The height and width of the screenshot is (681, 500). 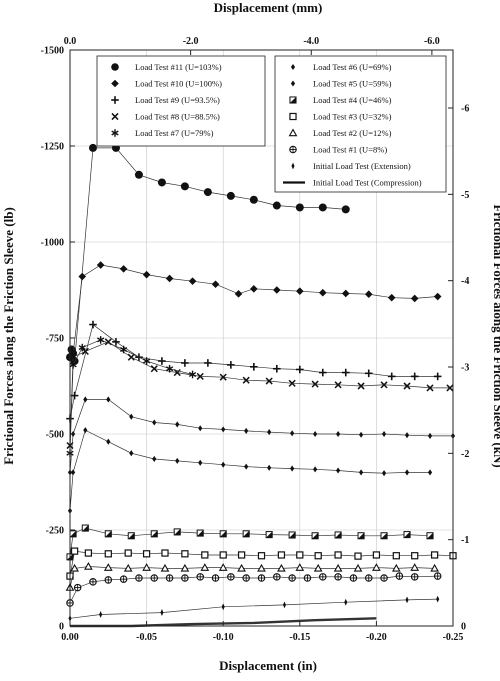 What do you see at coordinates (352, 133) in the screenshot?
I see `legend-label: Load Test #2 (U=12%)` at bounding box center [352, 133].